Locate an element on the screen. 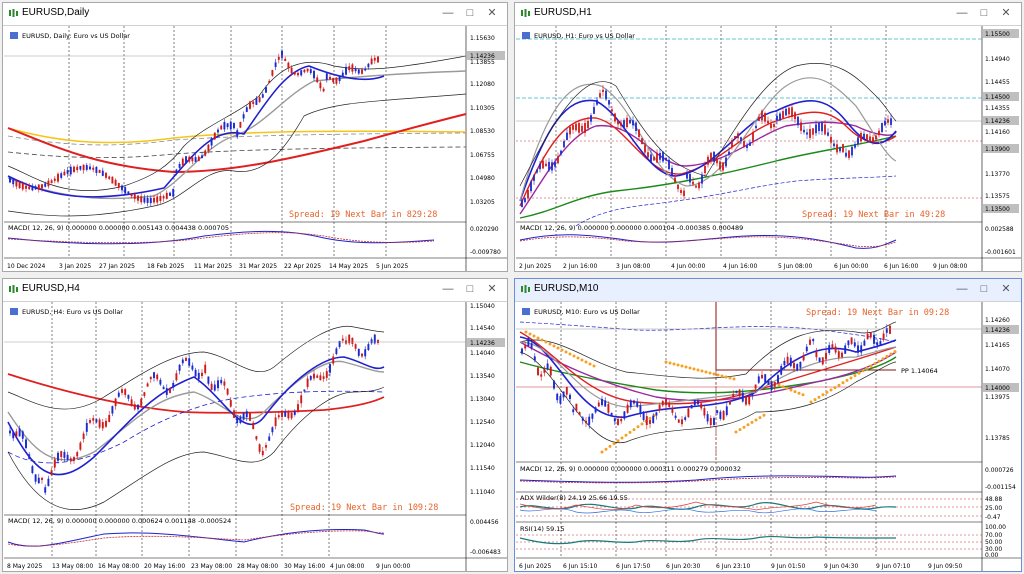 The height and width of the screenshot is (574, 1024). time-axis-label: 5 Jun 2025 is located at coordinates (392, 266).